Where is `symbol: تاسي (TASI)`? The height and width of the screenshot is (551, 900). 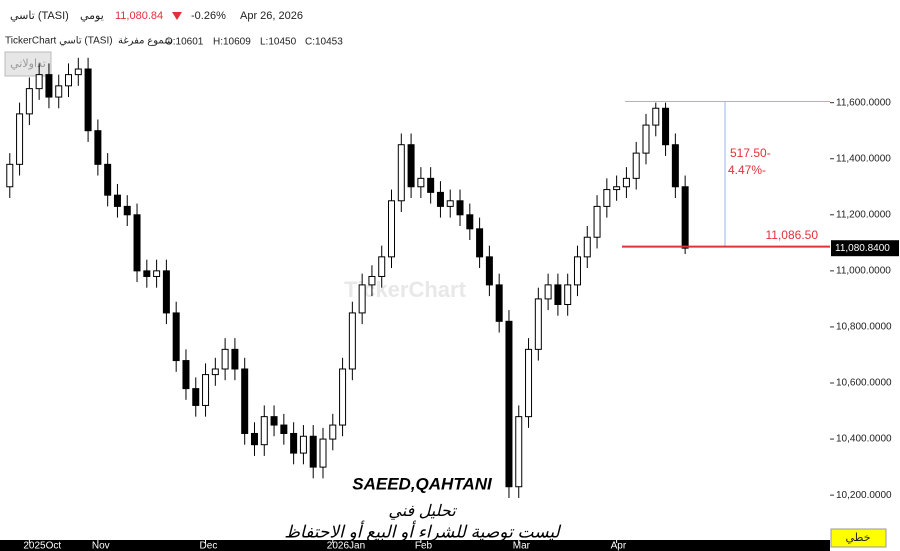 symbol: تاسي (TASI) is located at coordinates (39, 16).